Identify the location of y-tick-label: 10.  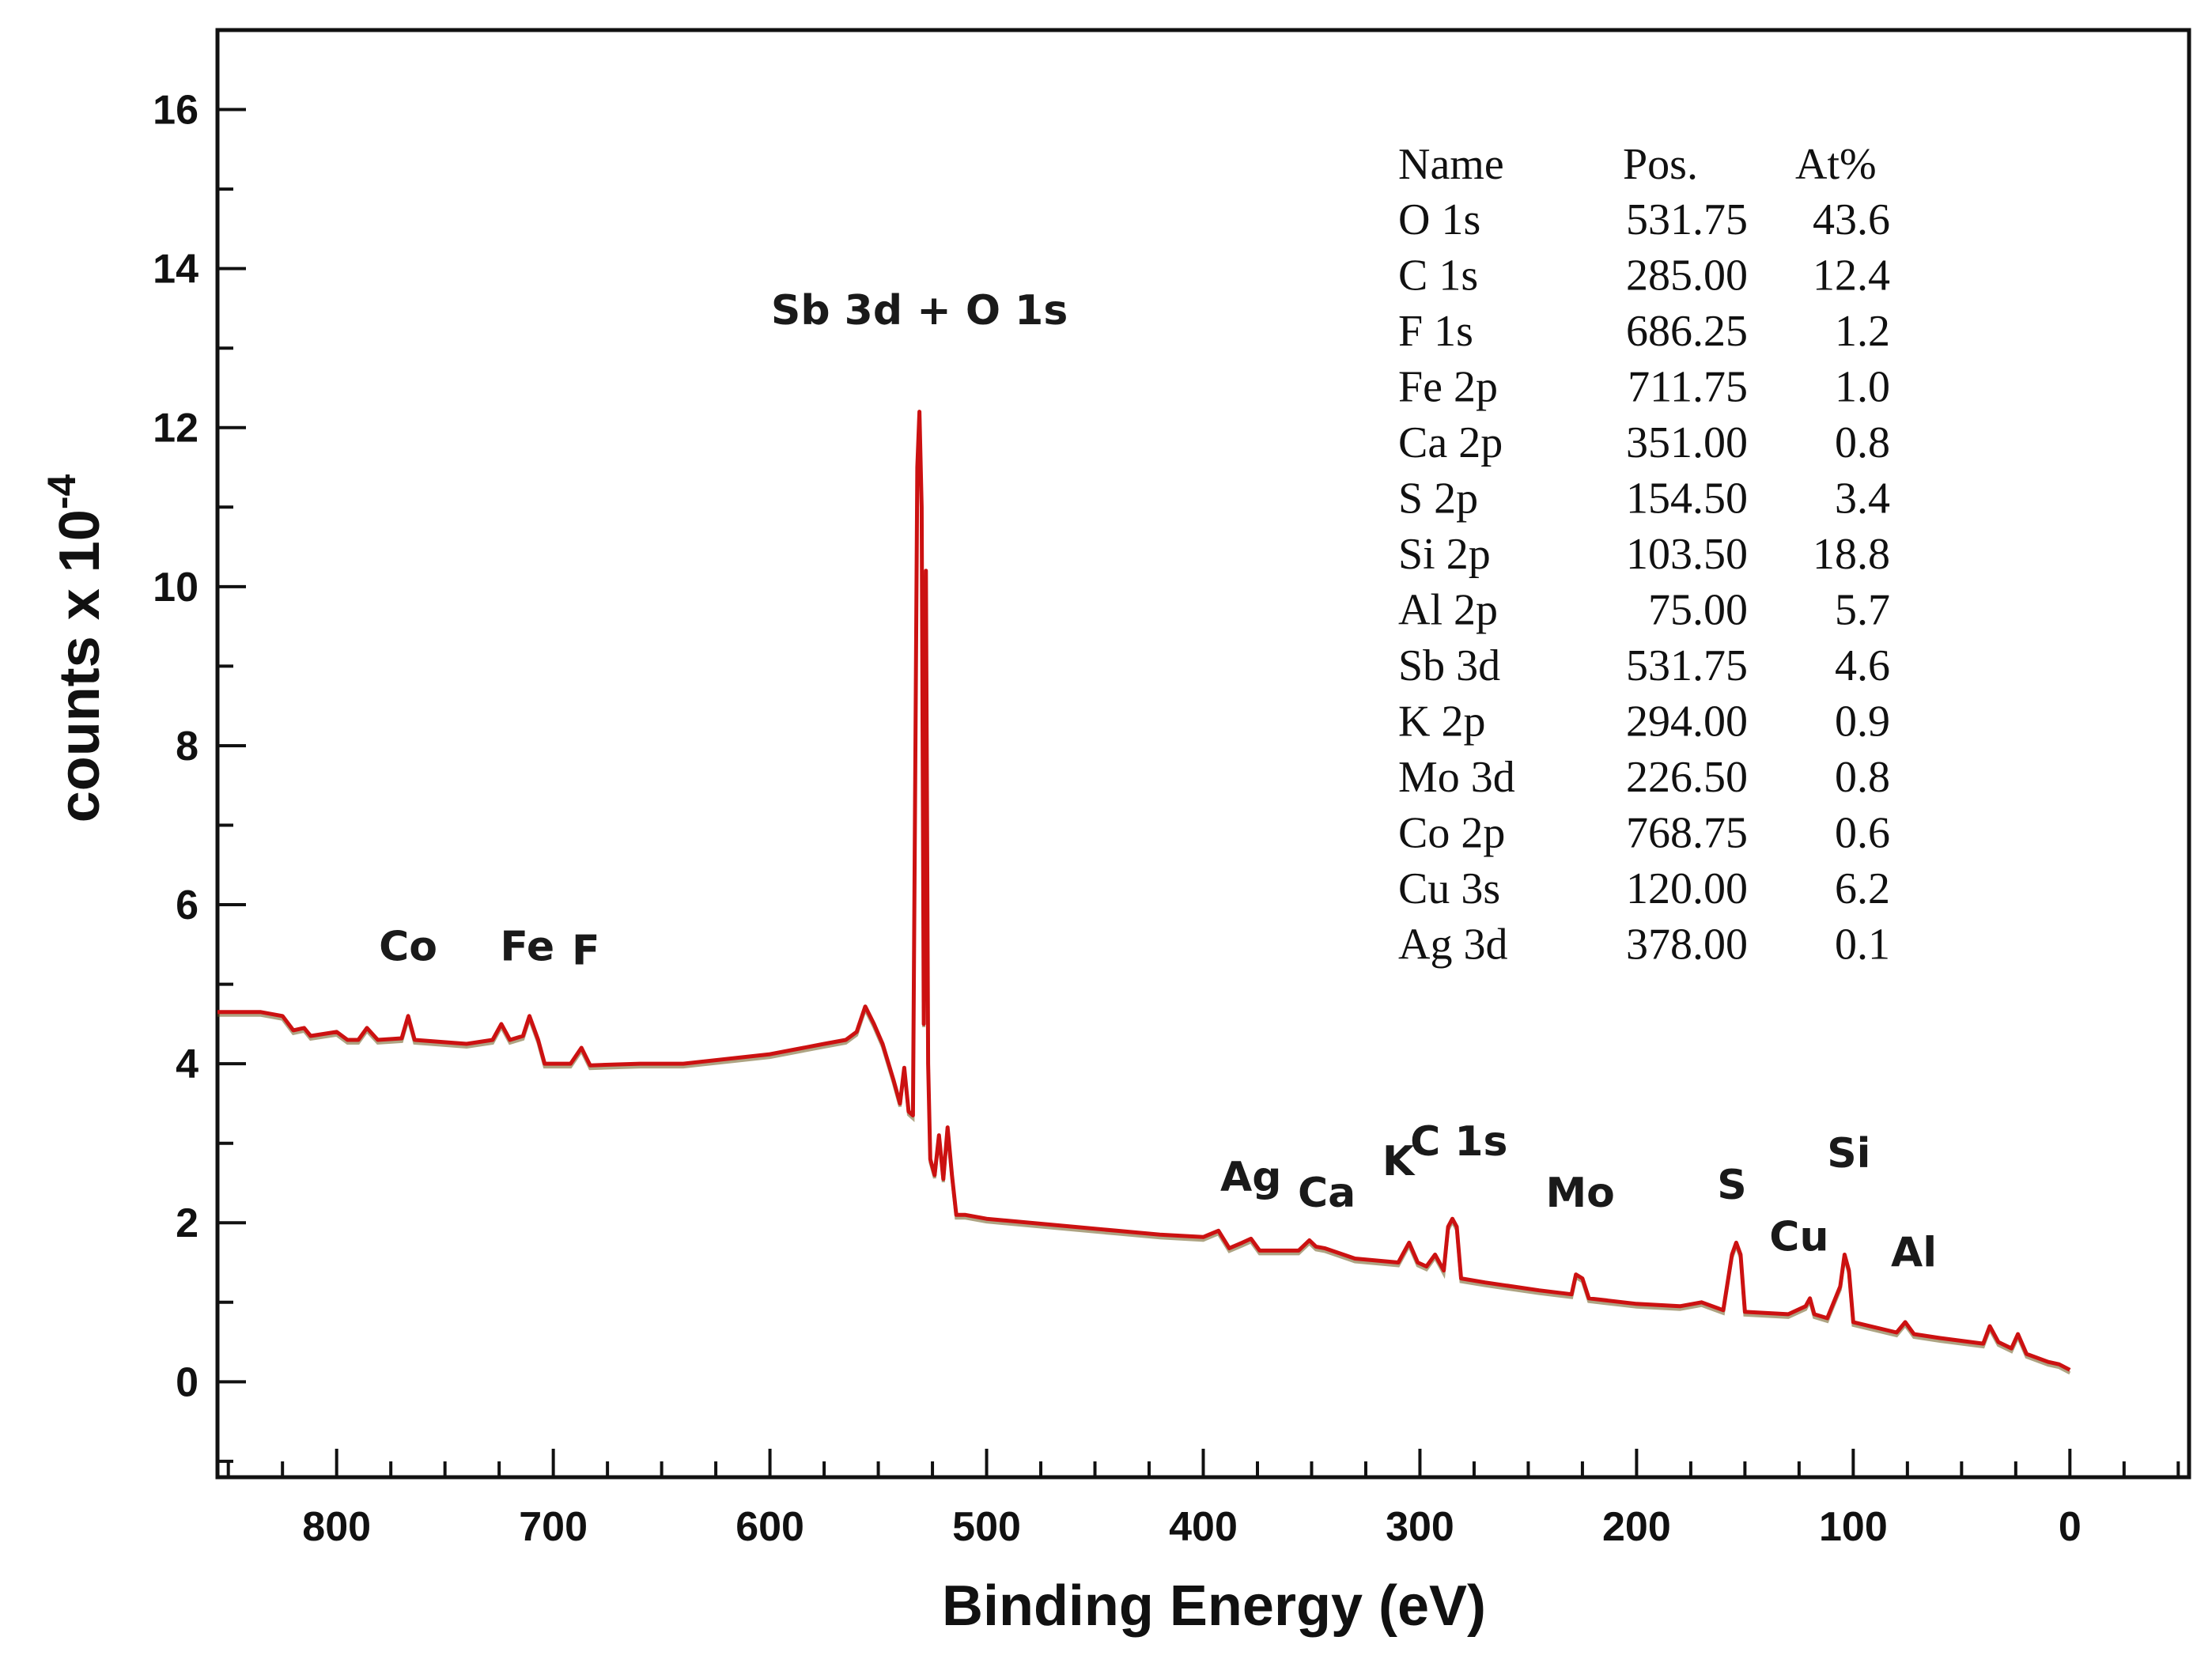
(176, 587).